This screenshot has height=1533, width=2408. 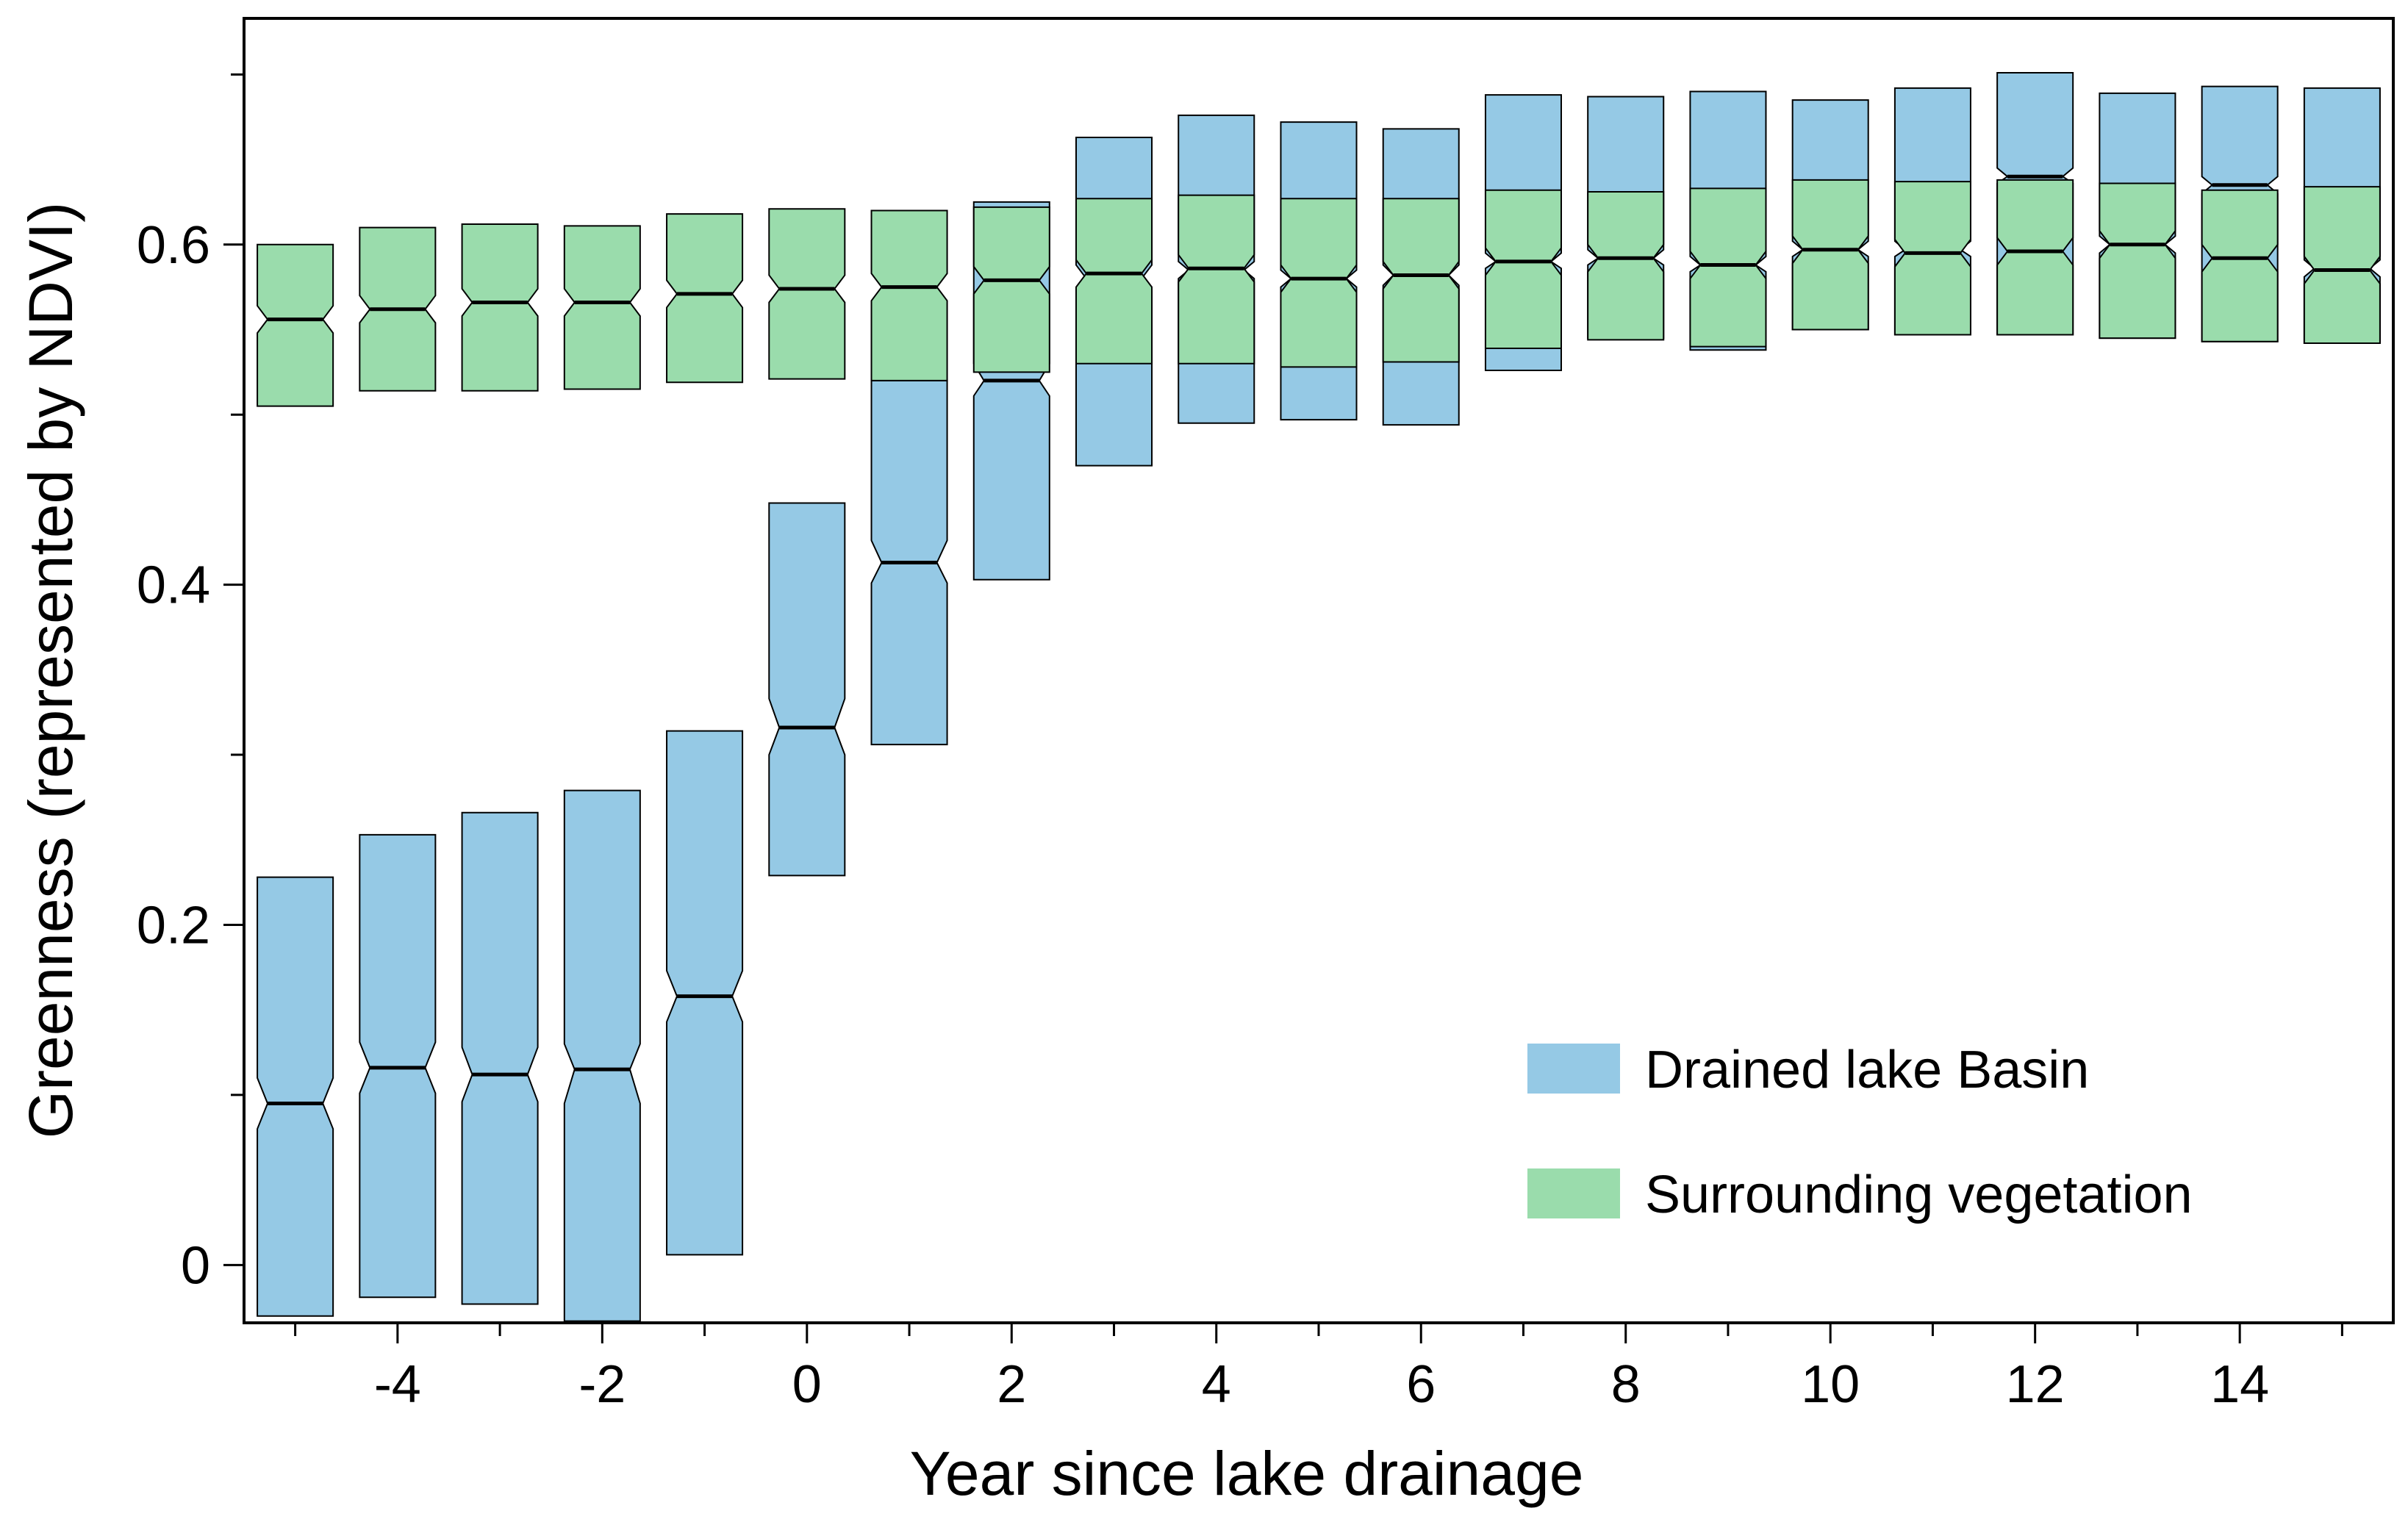 What do you see at coordinates (705, 298) in the screenshot?
I see `box-surrounding-vegetation-year--1` at bounding box center [705, 298].